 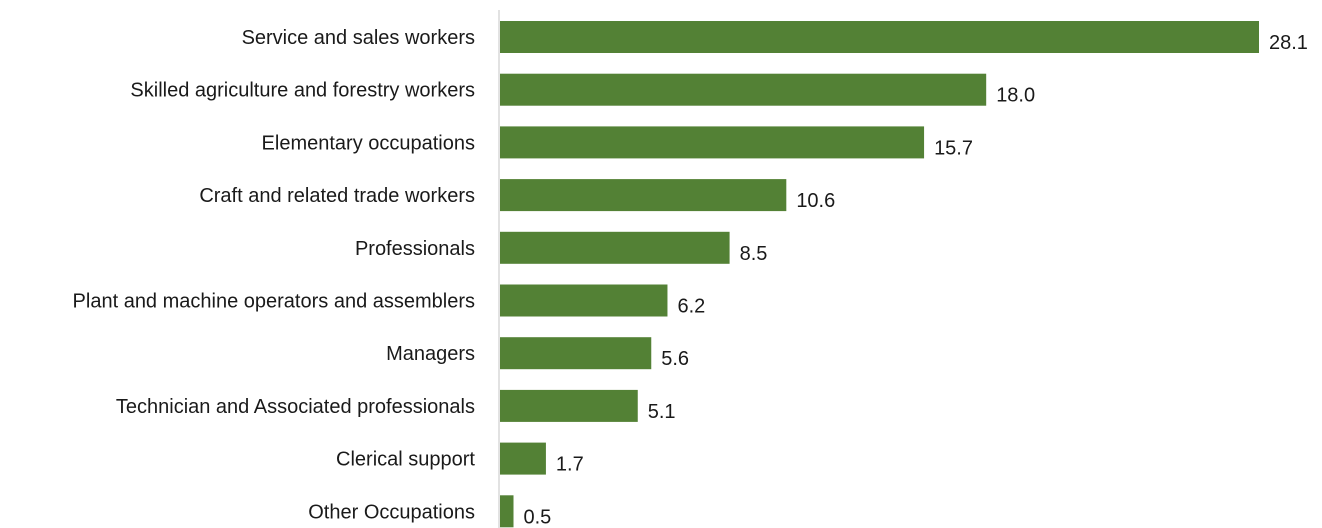 I want to click on value-label: 5.1, so click(x=662, y=412).